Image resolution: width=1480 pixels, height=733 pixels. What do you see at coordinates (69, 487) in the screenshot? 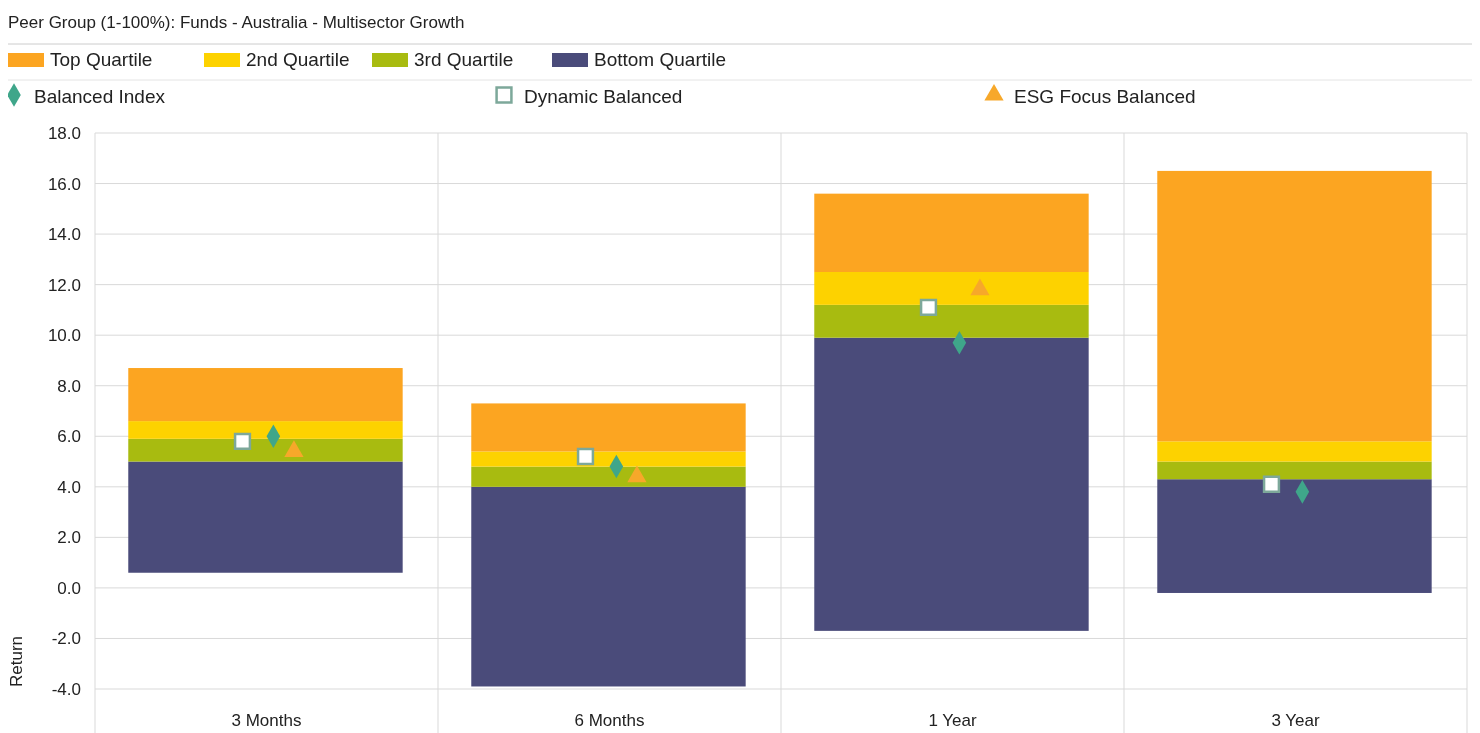
I see `y-tick-label: 4.0` at bounding box center [69, 487].